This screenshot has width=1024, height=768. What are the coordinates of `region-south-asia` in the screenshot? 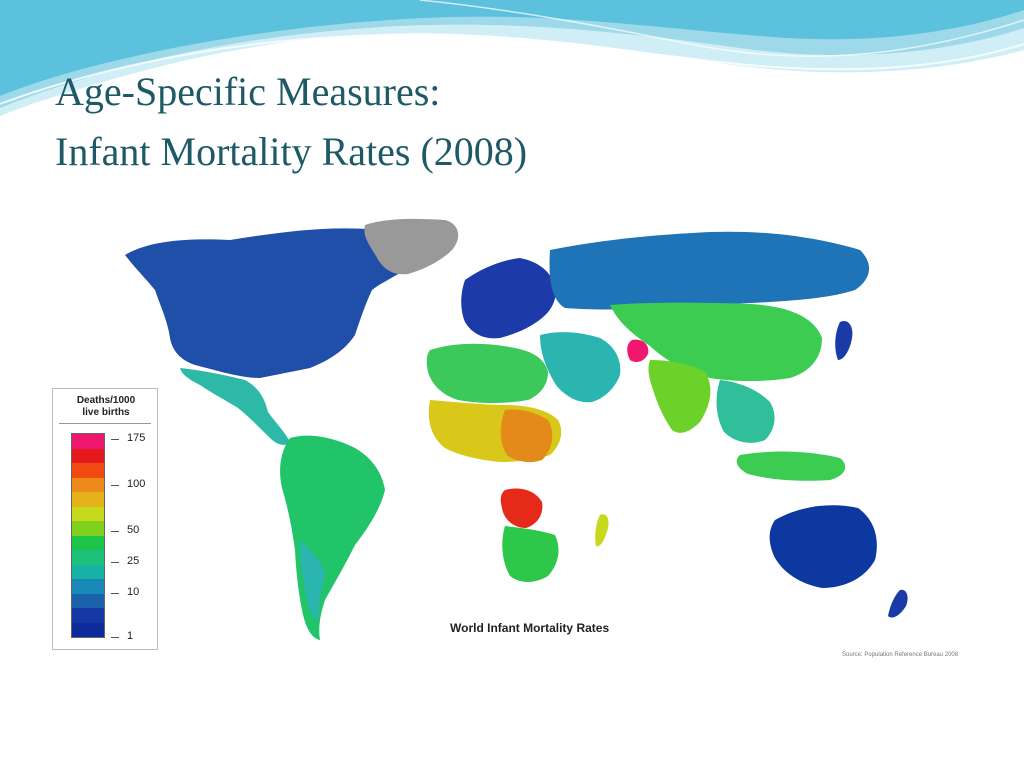 It's located at (679, 396).